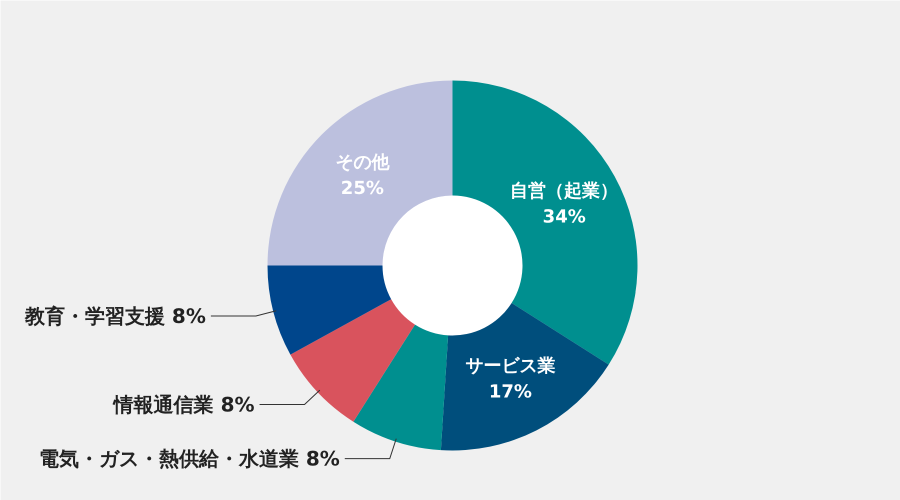 Image resolution: width=900 pixels, height=500 pixels. I want to click on data-label: 17%, so click(510, 392).